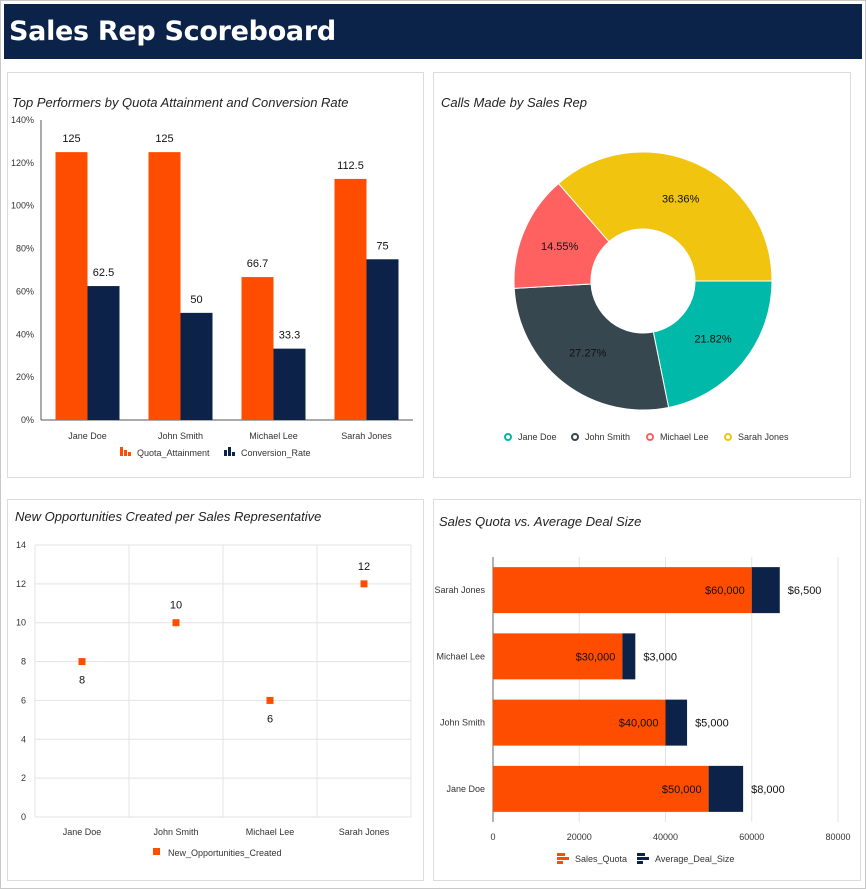 This screenshot has height=889, width=866. I want to click on legend-label: Sales_Quota, so click(601, 859).